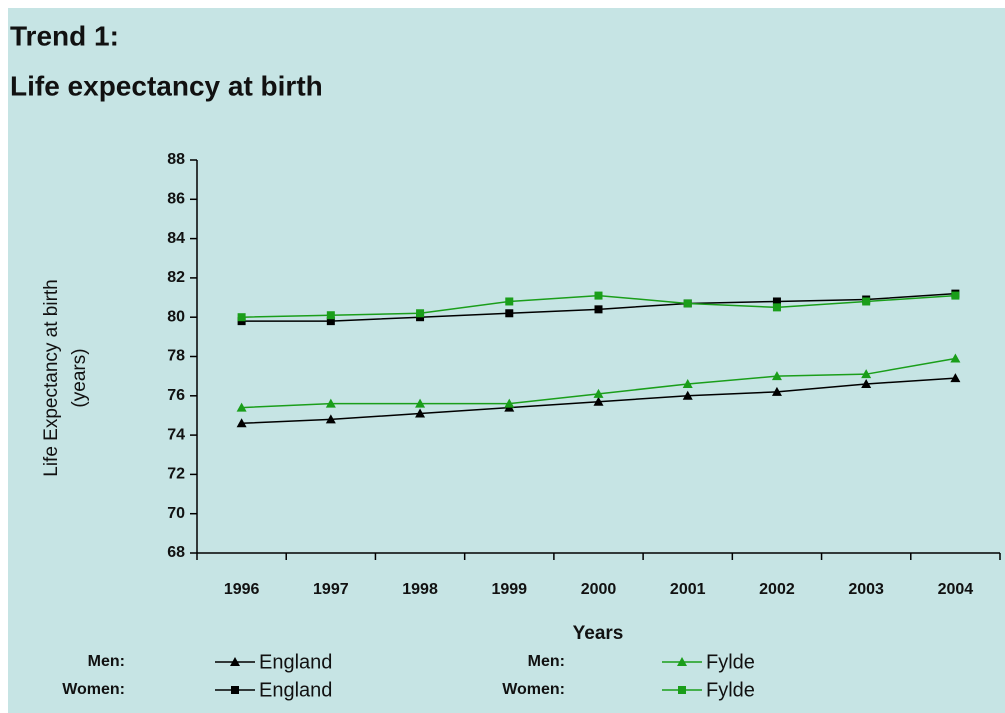  I want to click on x-tick-label: 1998, so click(420, 589).